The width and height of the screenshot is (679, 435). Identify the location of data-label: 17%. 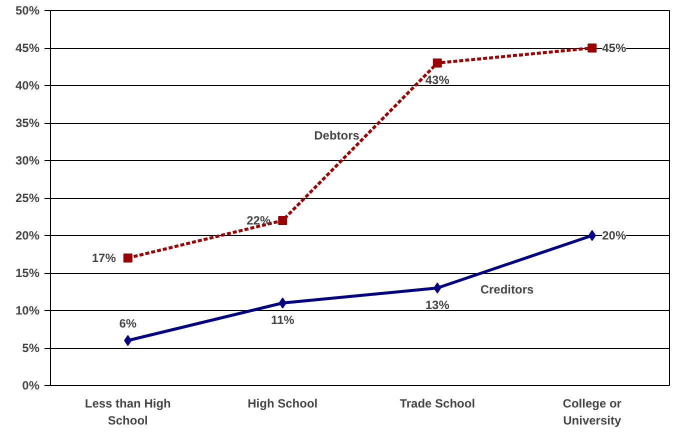
(104, 258).